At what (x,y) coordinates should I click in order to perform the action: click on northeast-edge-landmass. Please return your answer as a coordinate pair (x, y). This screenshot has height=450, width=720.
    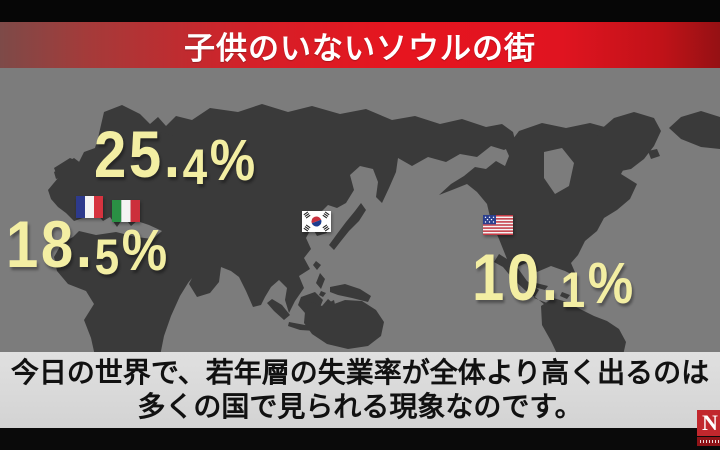
    Looking at the image, I should click on (694, 130).